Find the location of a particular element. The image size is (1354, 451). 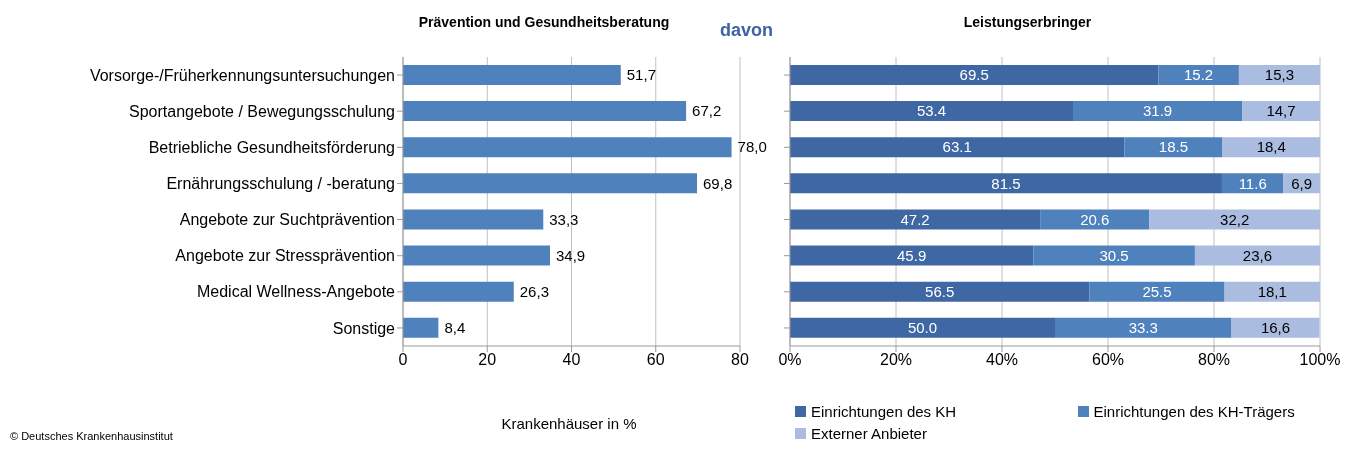

data-label: 81.5 is located at coordinates (1006, 183).